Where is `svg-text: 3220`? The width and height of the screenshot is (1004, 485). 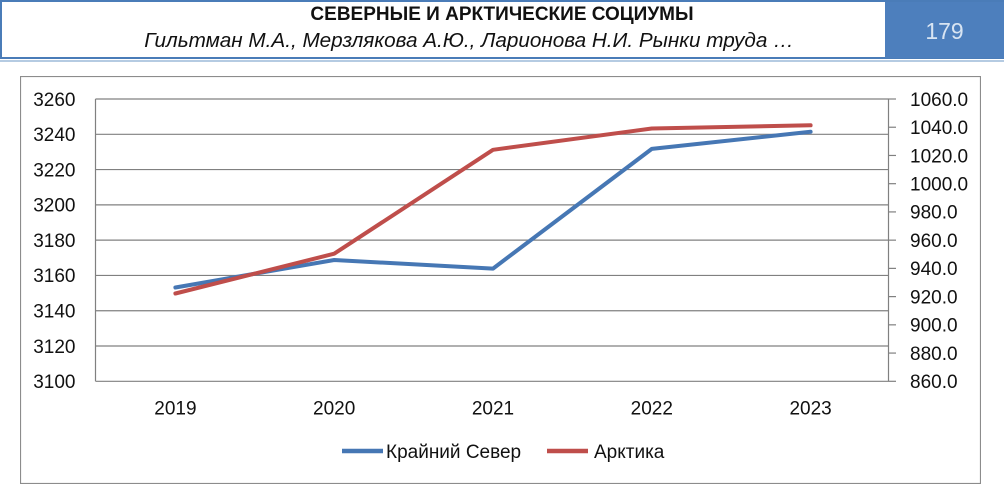
svg-text: 3220 is located at coordinates (54, 170).